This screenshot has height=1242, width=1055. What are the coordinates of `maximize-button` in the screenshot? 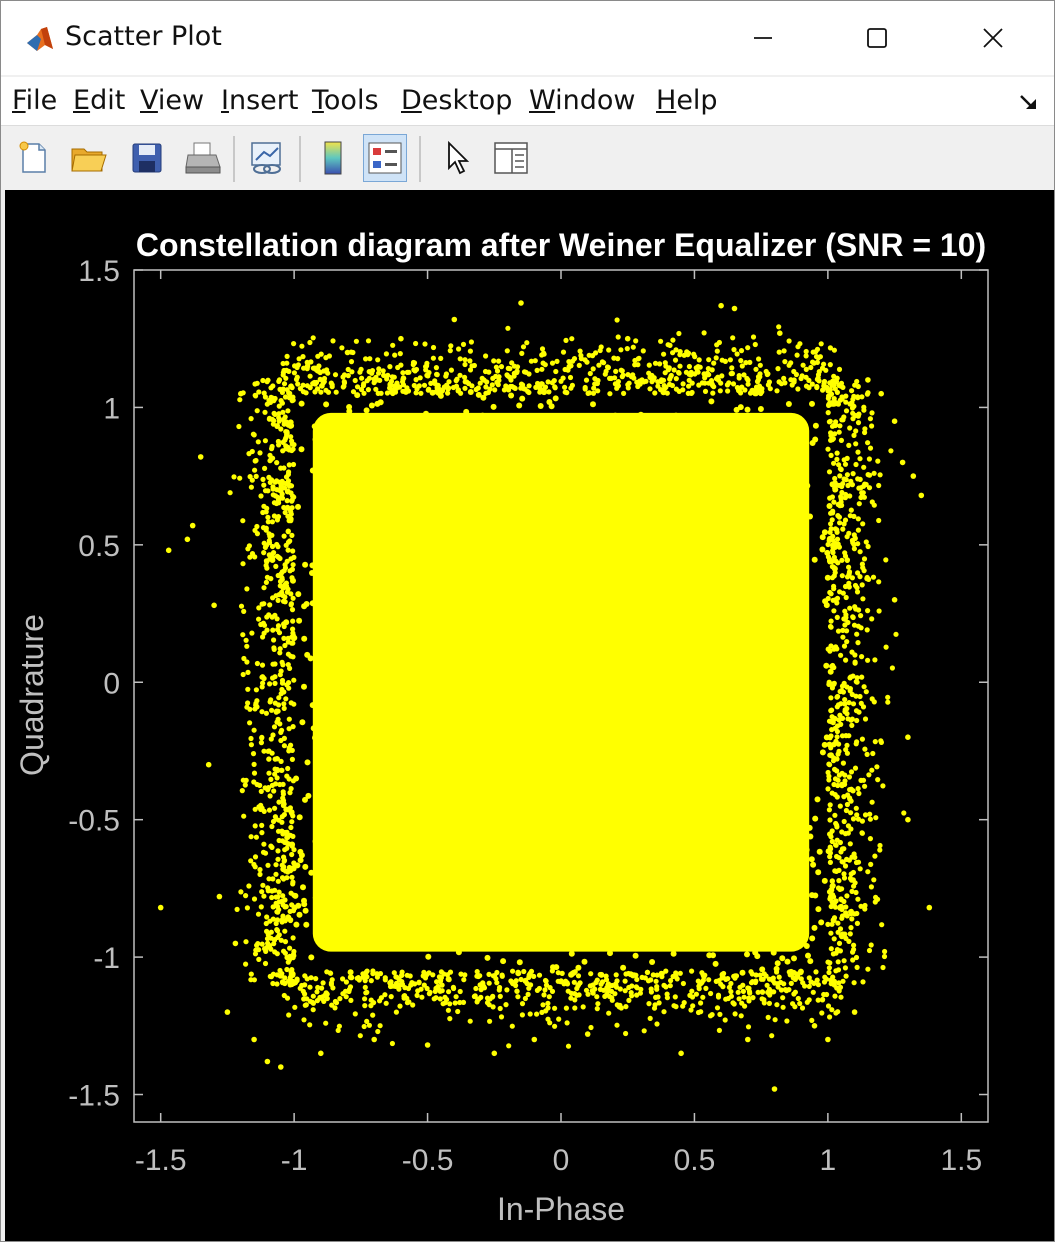 It's located at (877, 38).